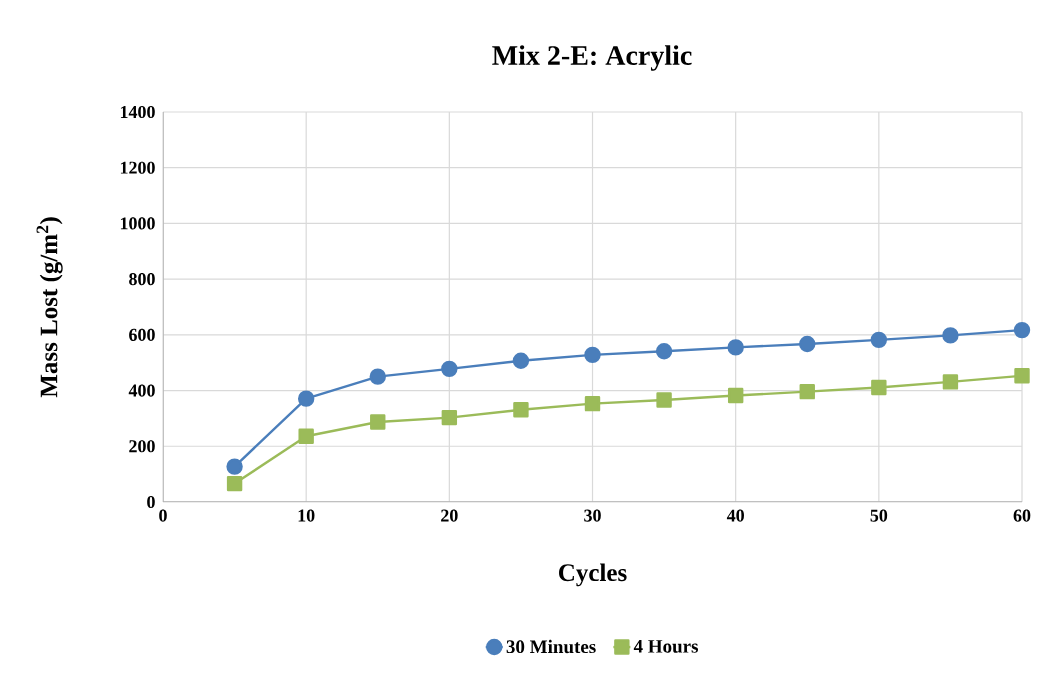 This screenshot has height=679, width=1052. Describe the element at coordinates (879, 515) in the screenshot. I see `x-tick-label: 50` at that location.